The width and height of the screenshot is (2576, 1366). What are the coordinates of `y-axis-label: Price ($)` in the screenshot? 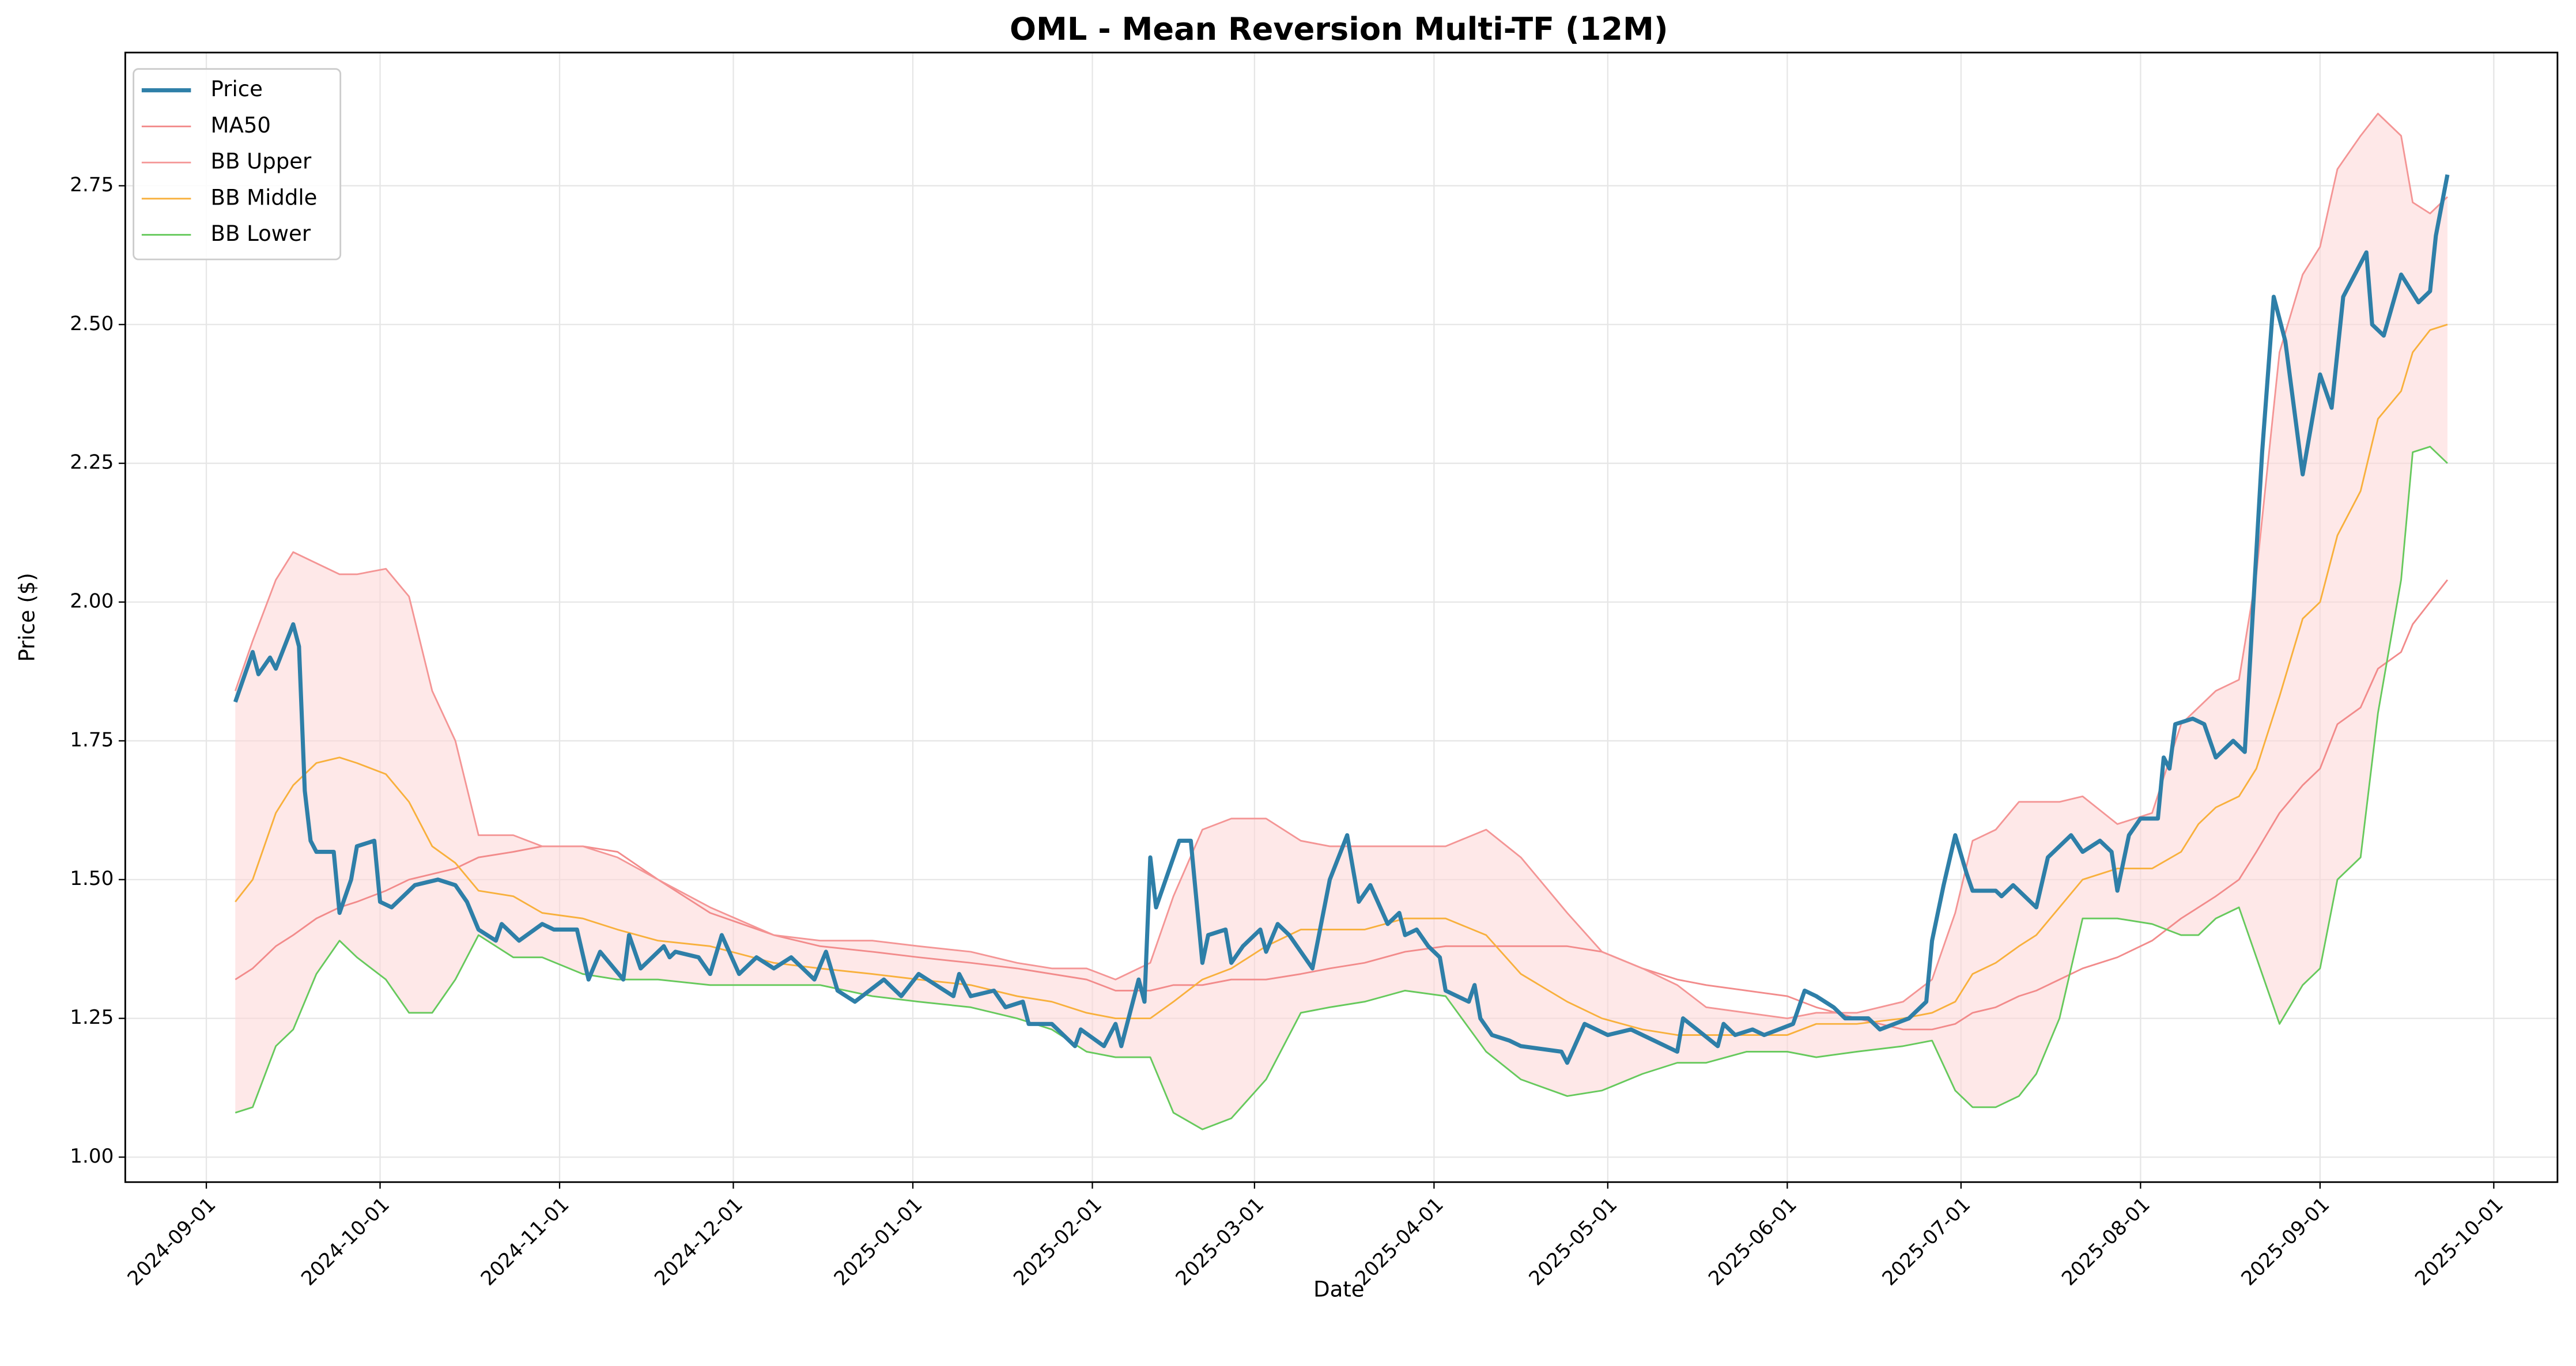 It's located at (27, 617).